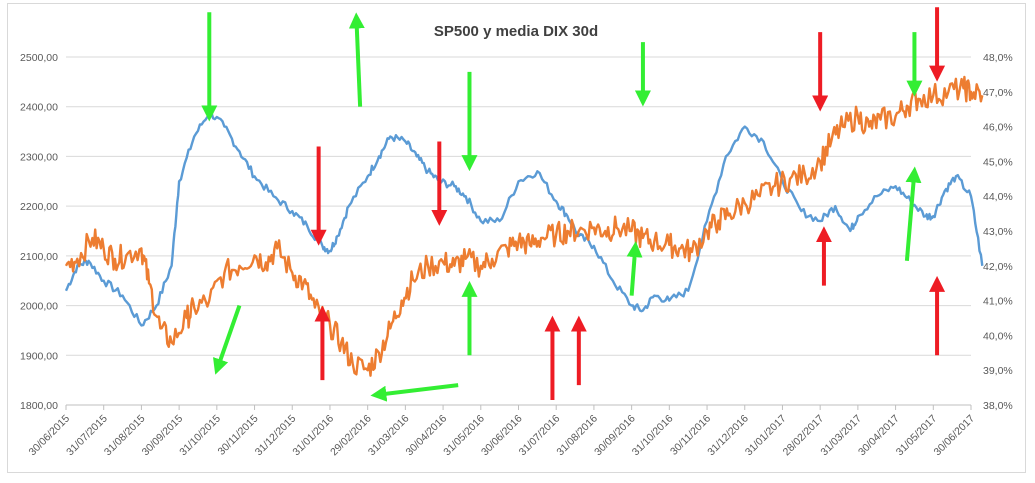 Image resolution: width=1035 pixels, height=483 pixels. What do you see at coordinates (39, 58) in the screenshot?
I see `left-tick-label: 2500,00` at bounding box center [39, 58].